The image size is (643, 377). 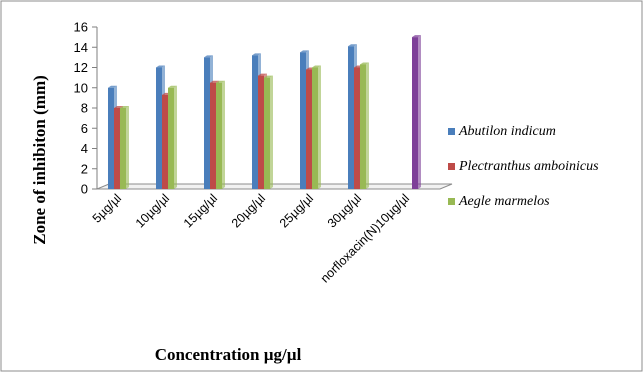 What do you see at coordinates (107, 208) in the screenshot?
I see `x-tick-label: 5µg/µl` at bounding box center [107, 208].